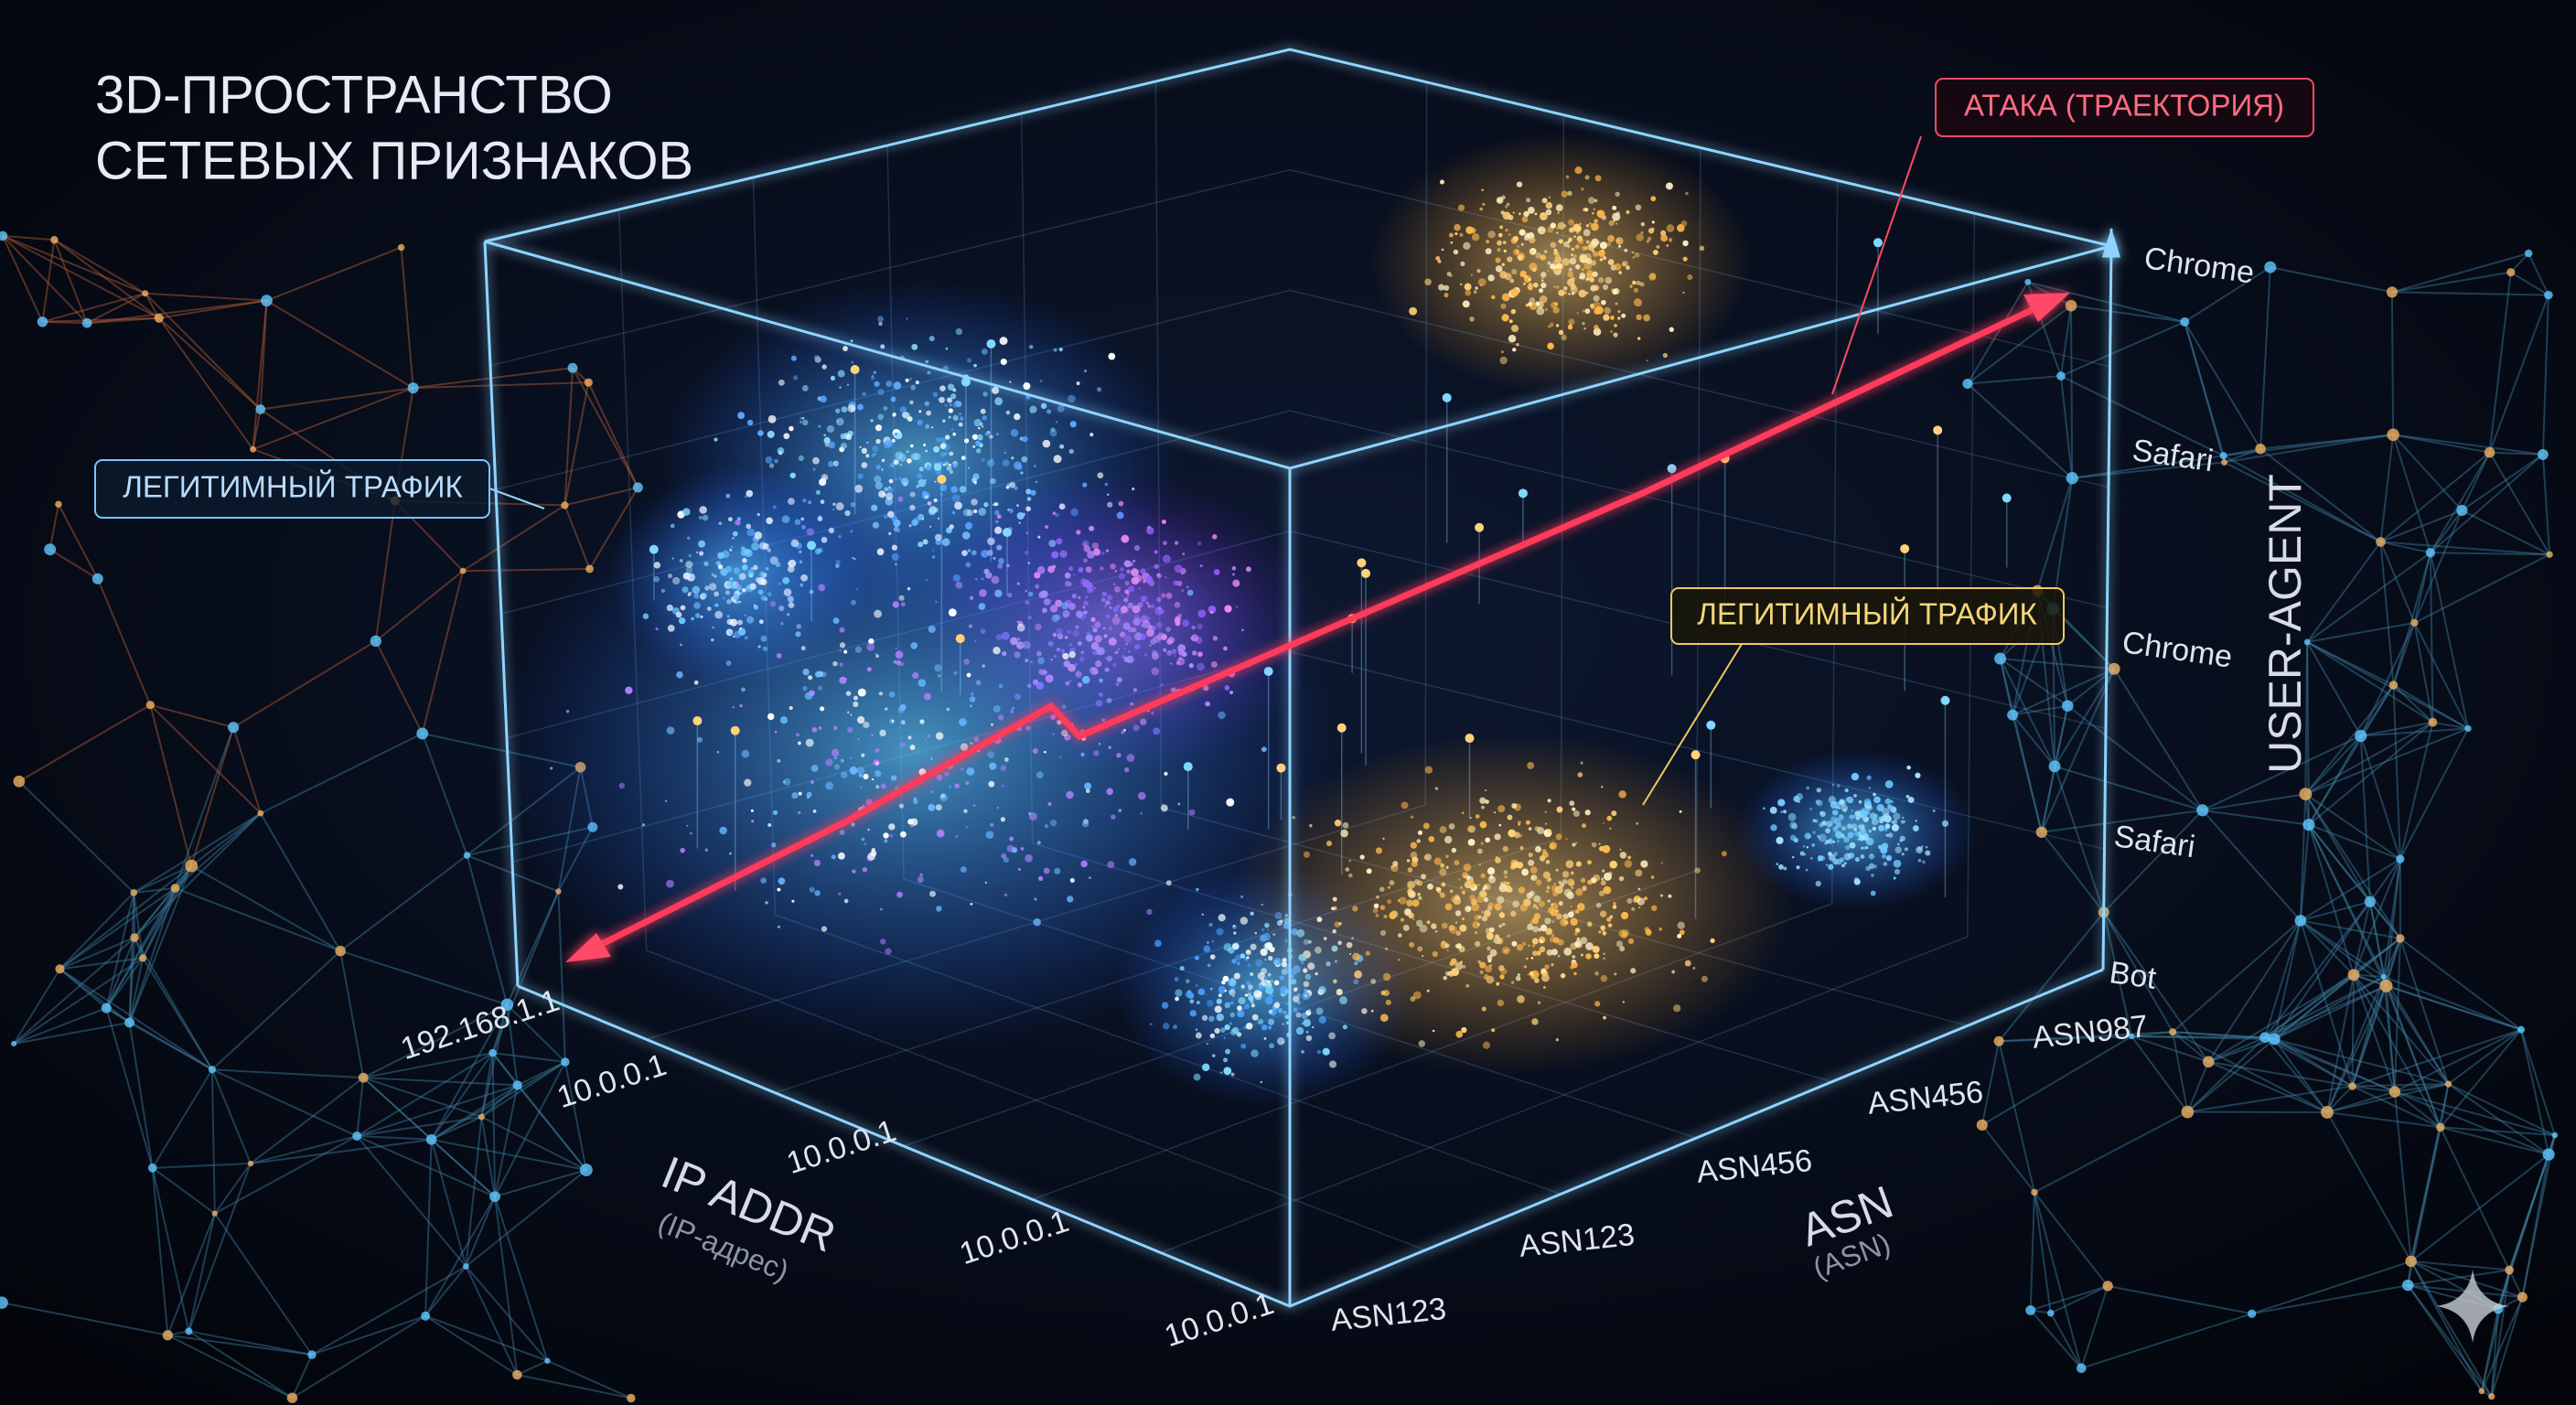 The height and width of the screenshot is (1405, 2576). Describe the element at coordinates (293, 487) in the screenshot. I see `legit-label: ЛЕГИТИМНЫЙ ТРАФИК` at that location.